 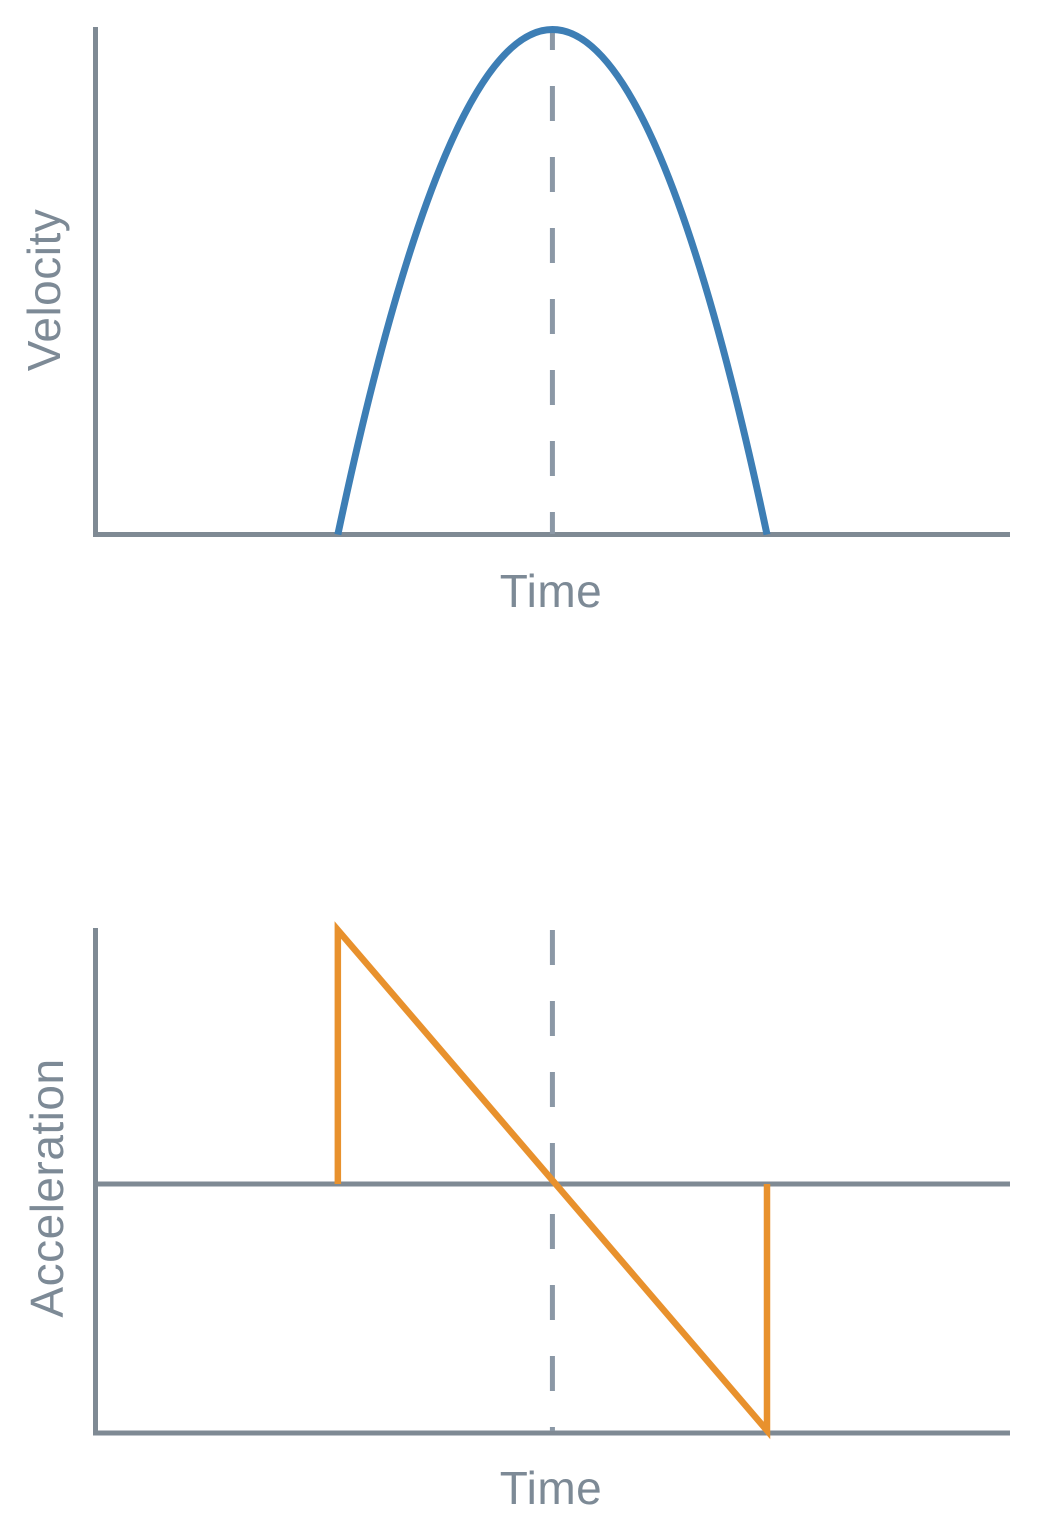 What do you see at coordinates (551, 1488) in the screenshot?
I see `acceleration-x-axis-label: Time` at bounding box center [551, 1488].